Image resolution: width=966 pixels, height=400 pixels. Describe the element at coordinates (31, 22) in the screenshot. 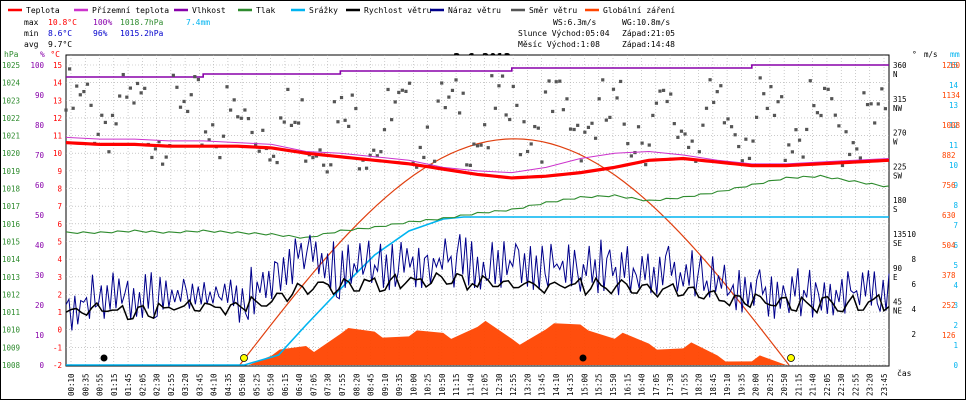

I see `stats-max-label: max` at that location.